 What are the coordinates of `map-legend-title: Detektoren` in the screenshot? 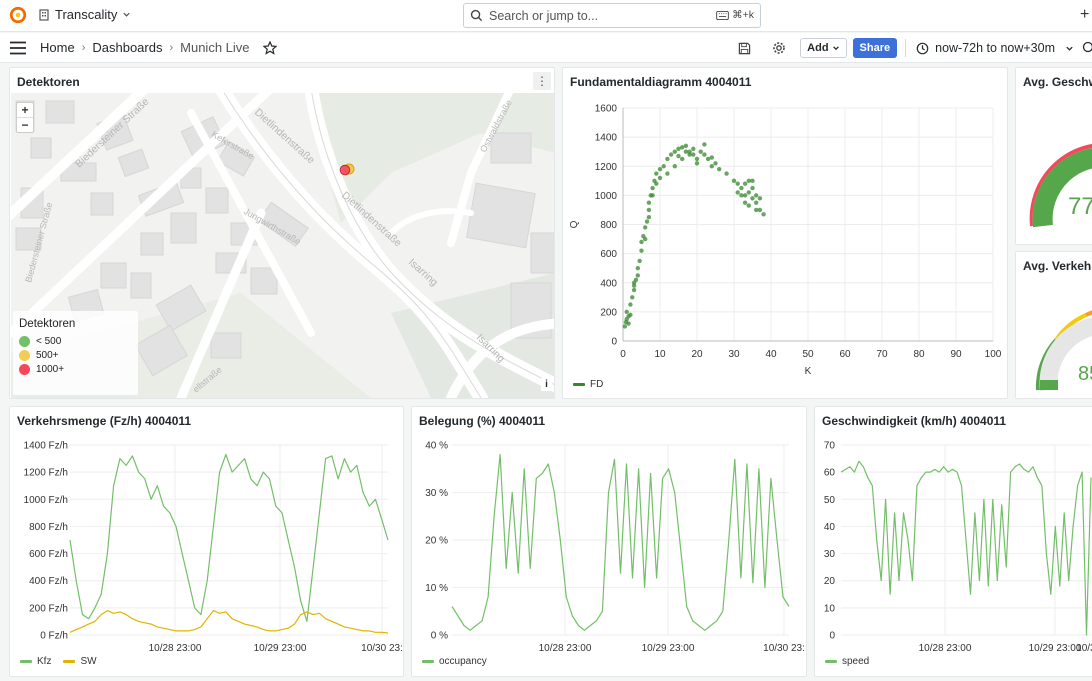 It's located at (47, 324).